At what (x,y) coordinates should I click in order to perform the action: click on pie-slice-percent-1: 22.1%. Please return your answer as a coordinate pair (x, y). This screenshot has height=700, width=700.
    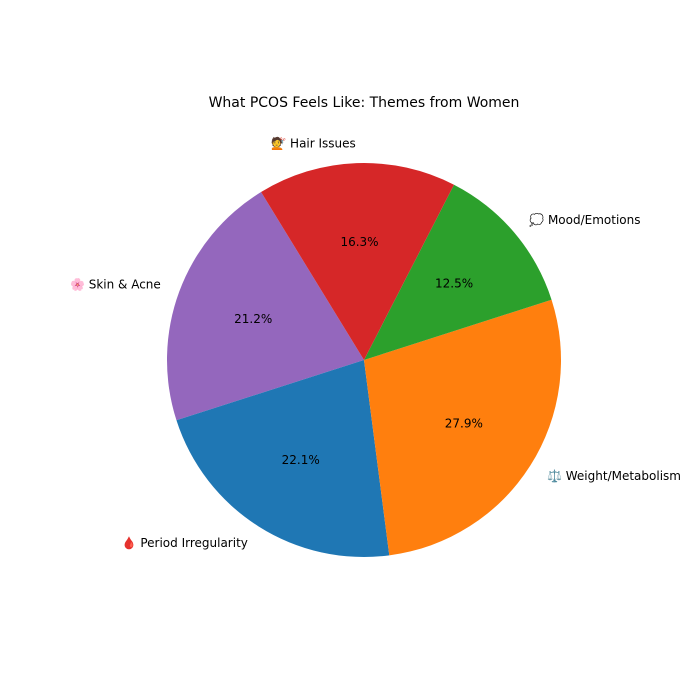
    Looking at the image, I should click on (301, 460).